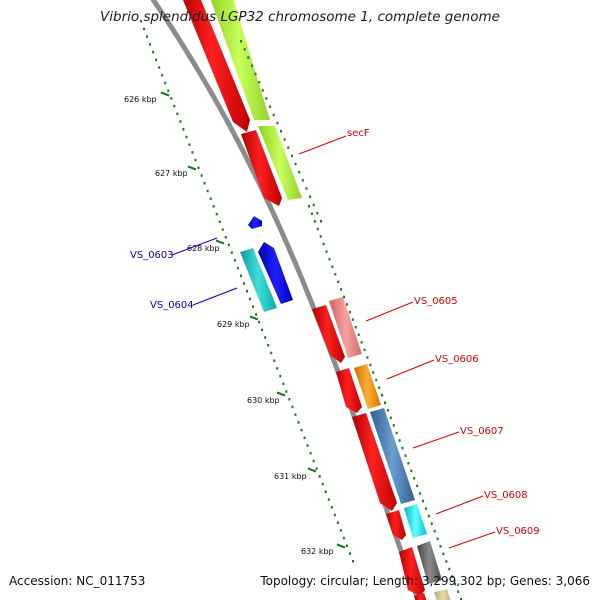 The width and height of the screenshot is (600, 600). Describe the element at coordinates (345, 327) in the screenshot. I see `gene-arrow-VS_0605-cog` at that location.